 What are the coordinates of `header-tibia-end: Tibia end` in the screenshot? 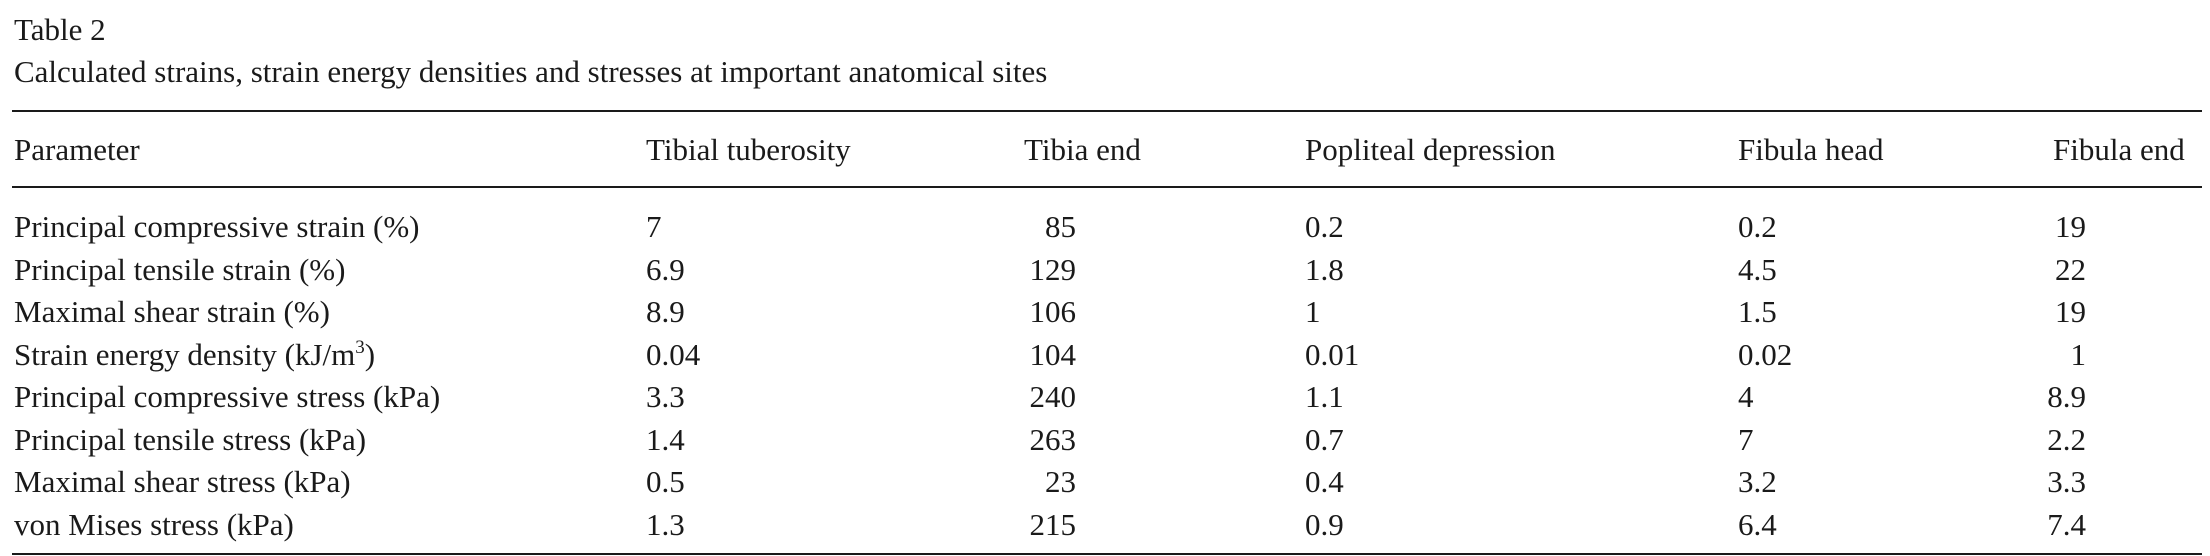 It's located at (1082, 149).